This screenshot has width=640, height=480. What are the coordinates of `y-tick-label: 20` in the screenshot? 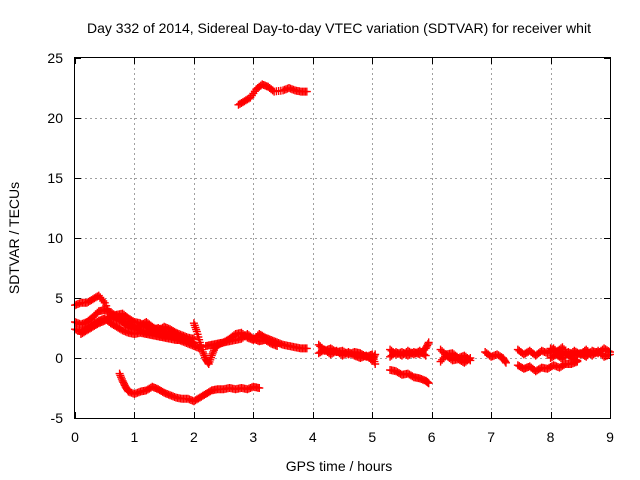 It's located at (55, 118).